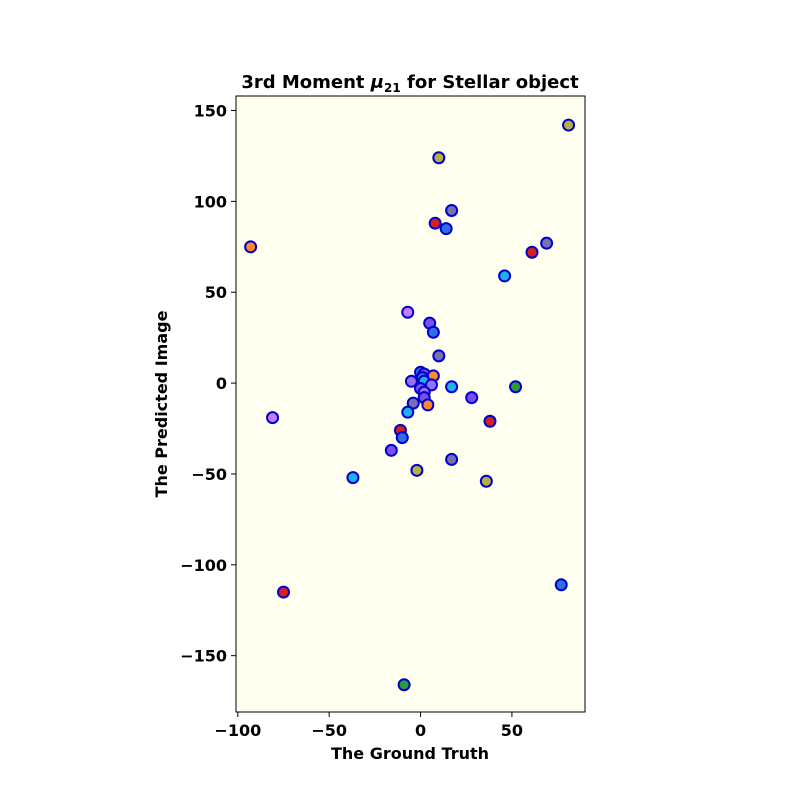  What do you see at coordinates (410, 753) in the screenshot?
I see `x-axis-label: The Ground Truth` at bounding box center [410, 753].